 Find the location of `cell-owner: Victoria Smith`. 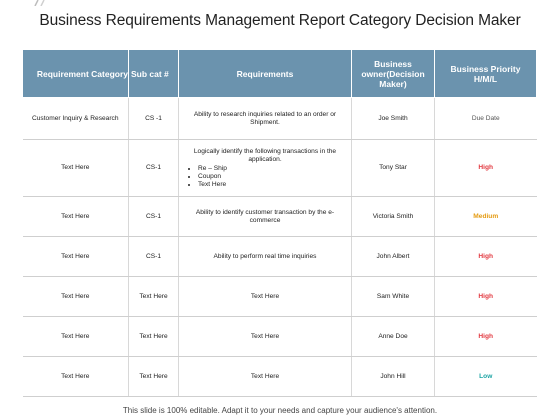

cell-owner: Victoria Smith is located at coordinates (393, 216).